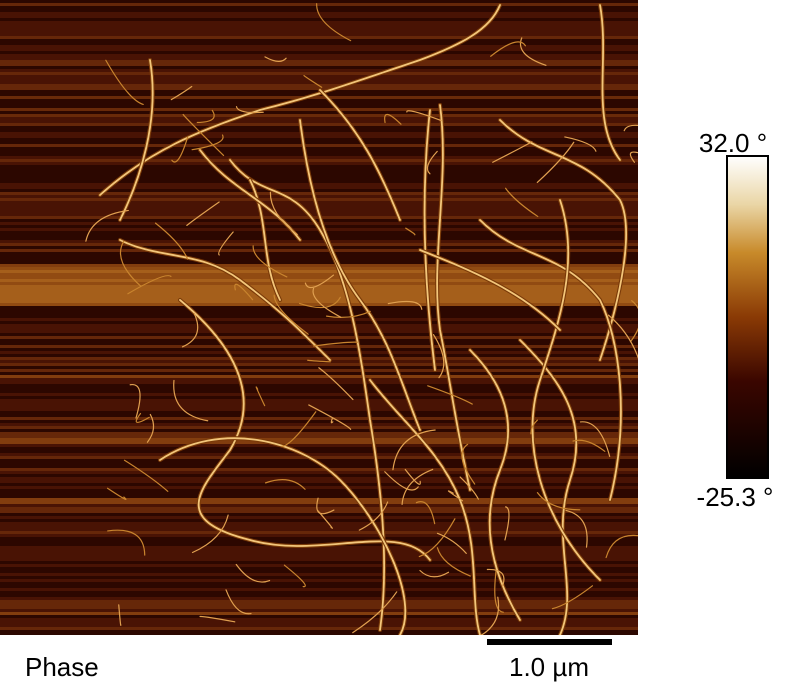  What do you see at coordinates (733, 143) in the screenshot?
I see `colorbar-max-label: 32.0 °` at bounding box center [733, 143].